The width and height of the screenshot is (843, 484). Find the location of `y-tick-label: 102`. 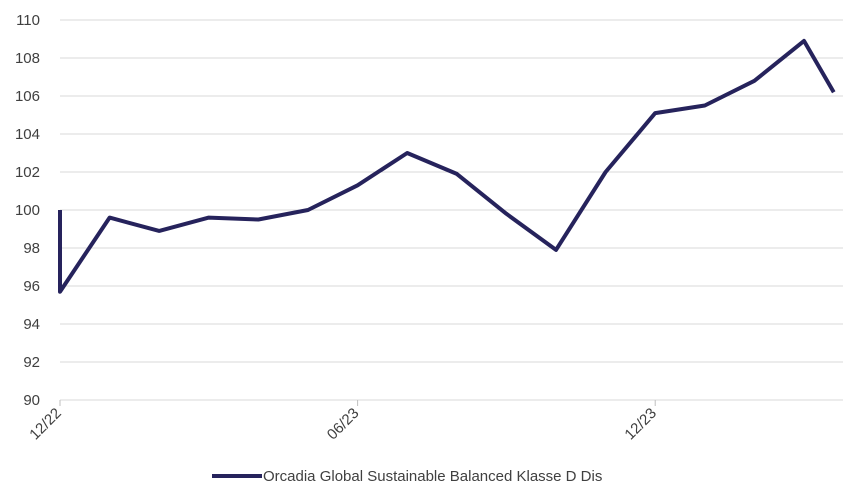

y-tick-label: 102 is located at coordinates (27, 172).